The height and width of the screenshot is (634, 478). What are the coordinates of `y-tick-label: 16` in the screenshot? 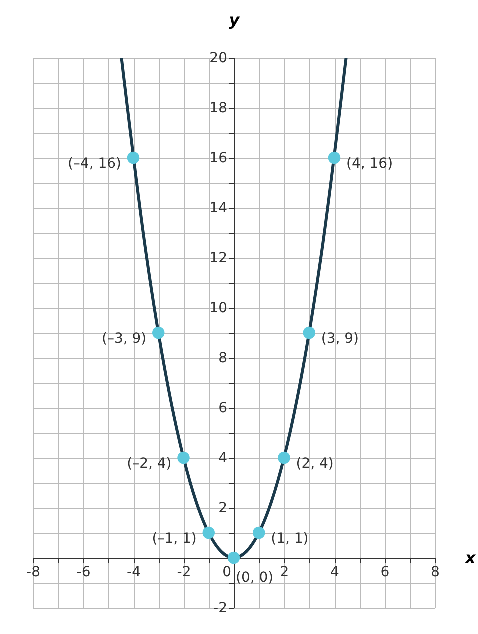 It's located at (219, 158).